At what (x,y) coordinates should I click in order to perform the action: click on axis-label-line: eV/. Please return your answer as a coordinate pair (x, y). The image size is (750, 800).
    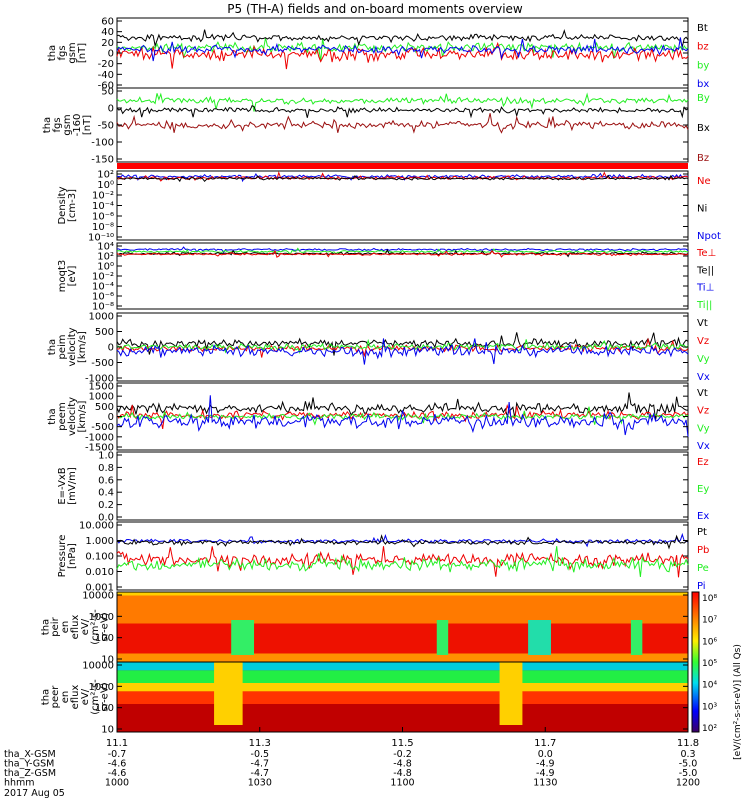
    Looking at the image, I should click on (85, 626).